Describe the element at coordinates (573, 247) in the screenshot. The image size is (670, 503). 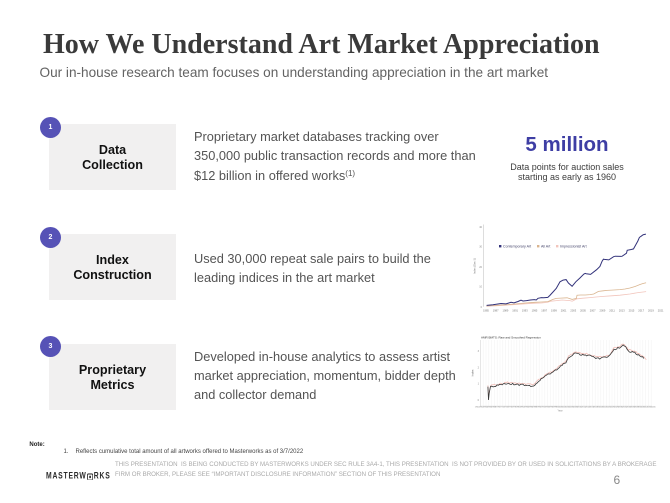
I see `svg-text: Impressionist Art` at that location.